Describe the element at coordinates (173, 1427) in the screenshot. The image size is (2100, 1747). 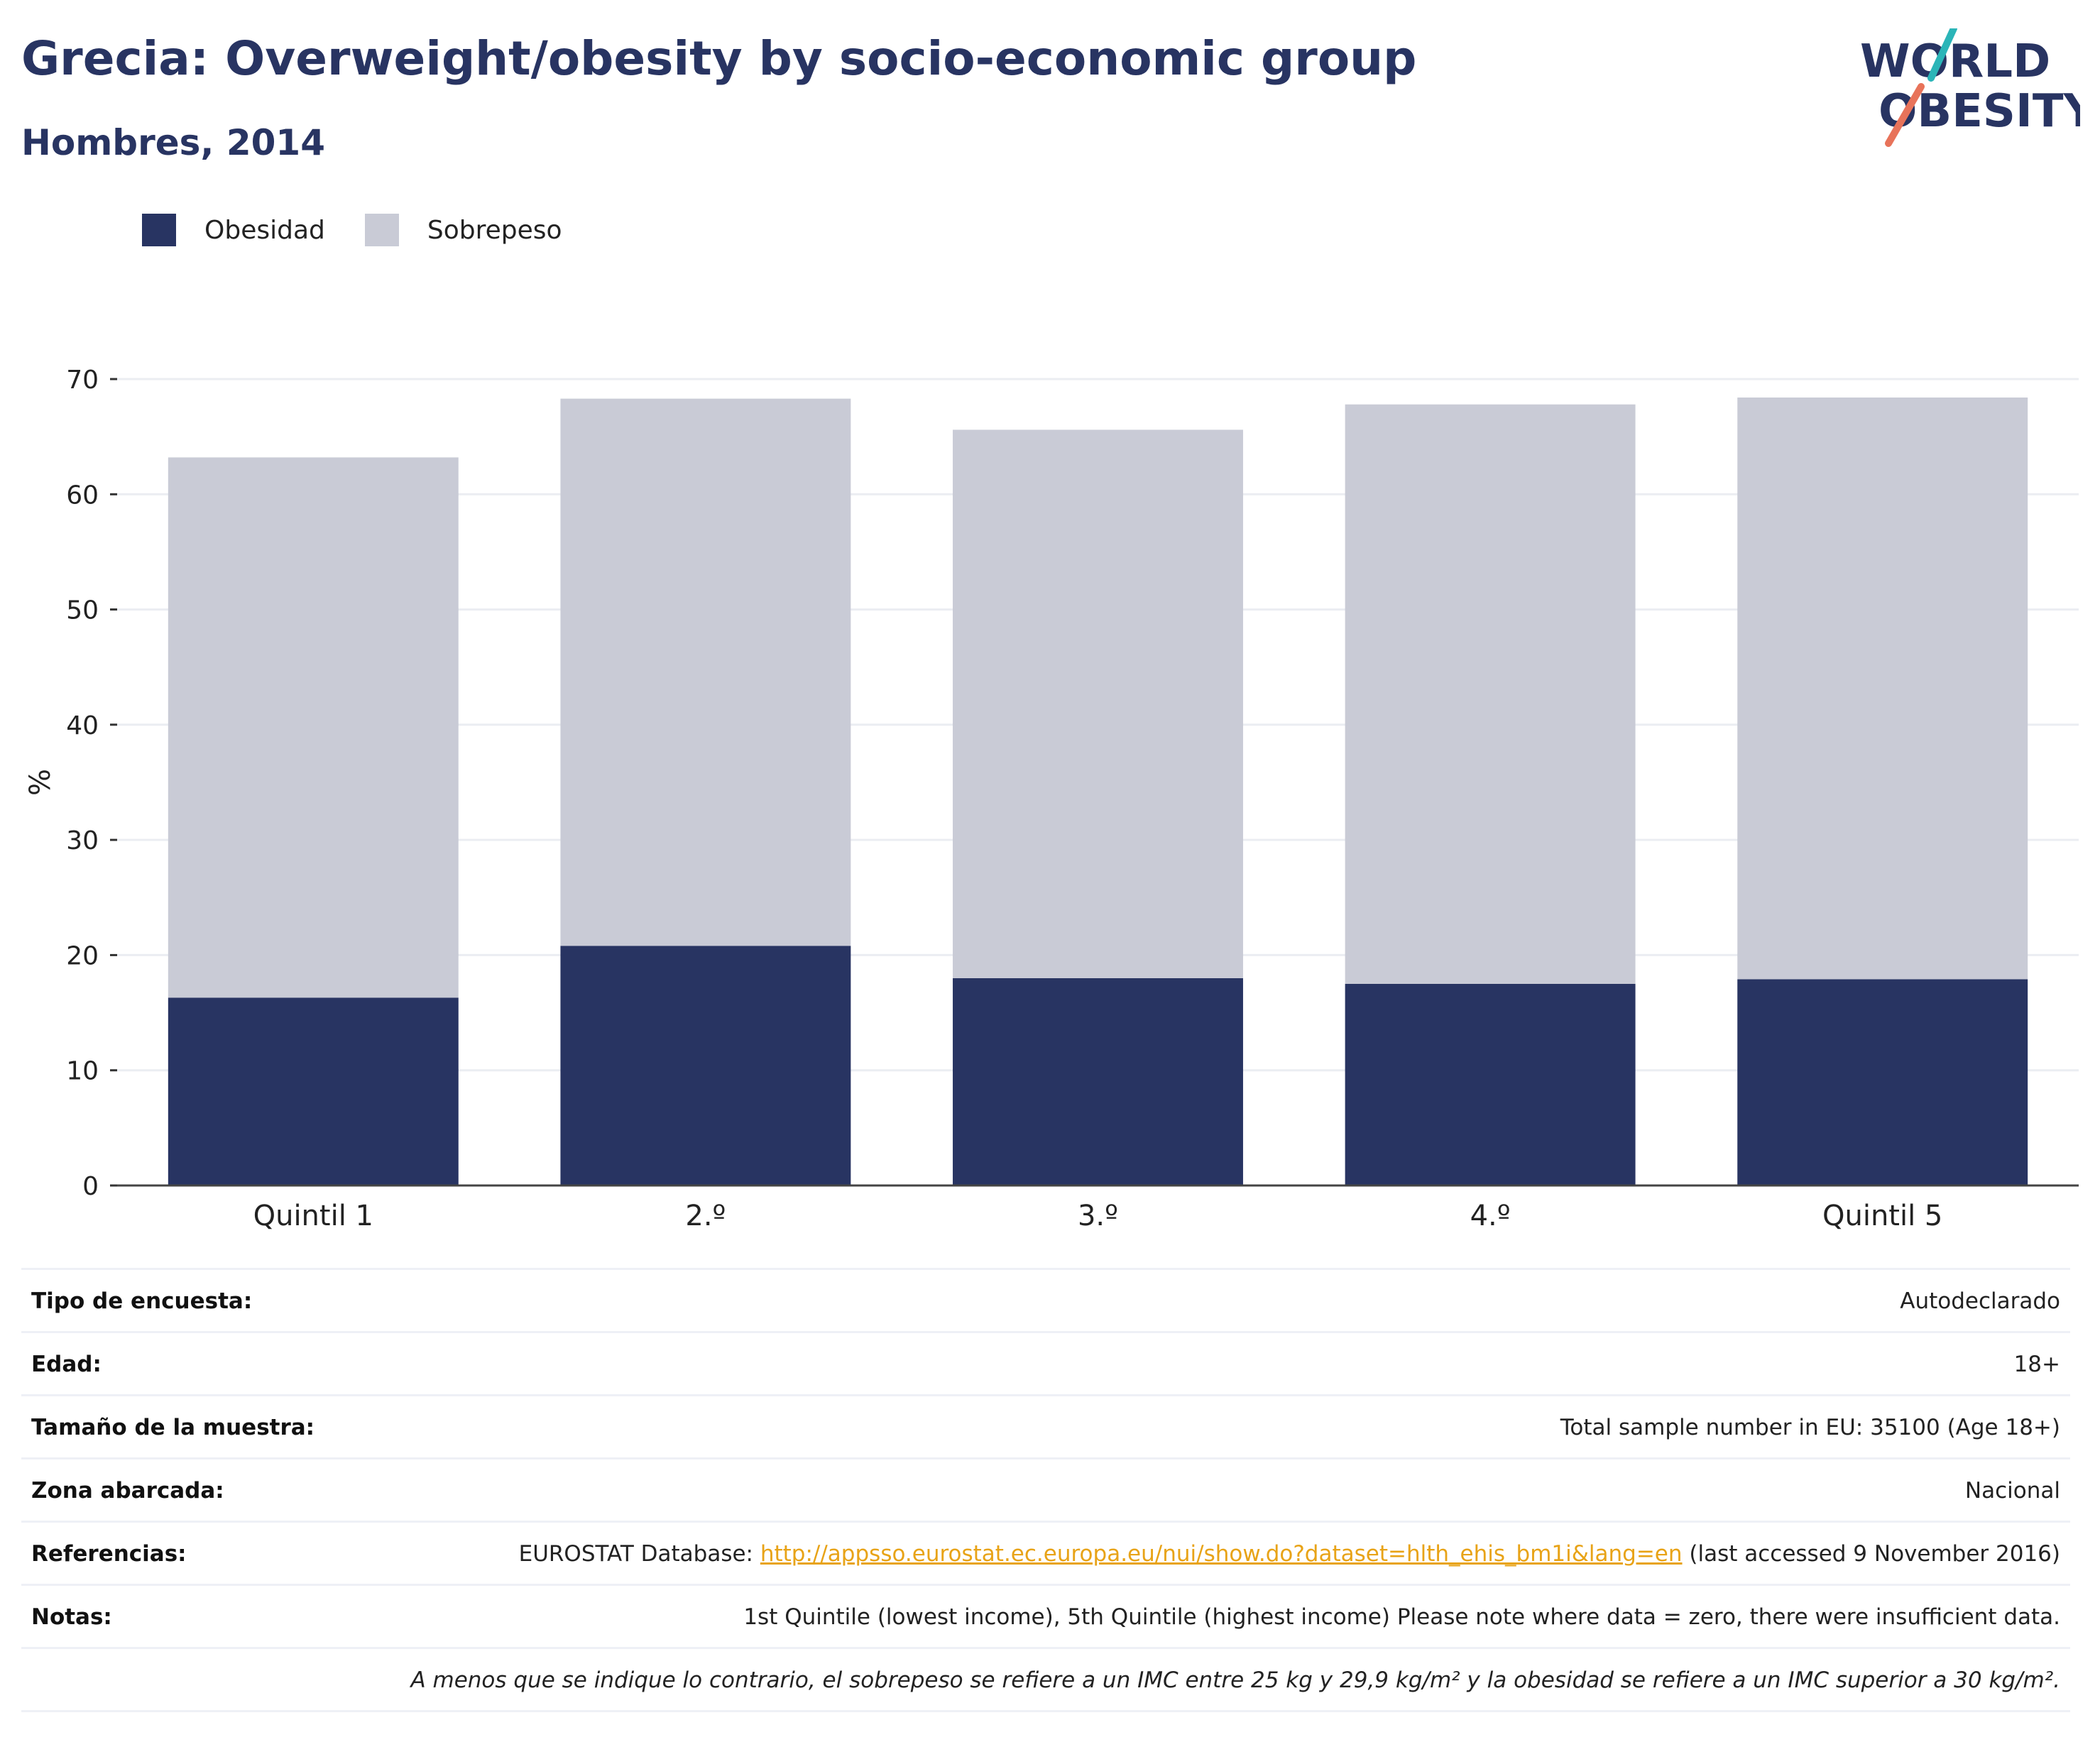
I see `info-label: Tamaño de la muestra:` at that location.